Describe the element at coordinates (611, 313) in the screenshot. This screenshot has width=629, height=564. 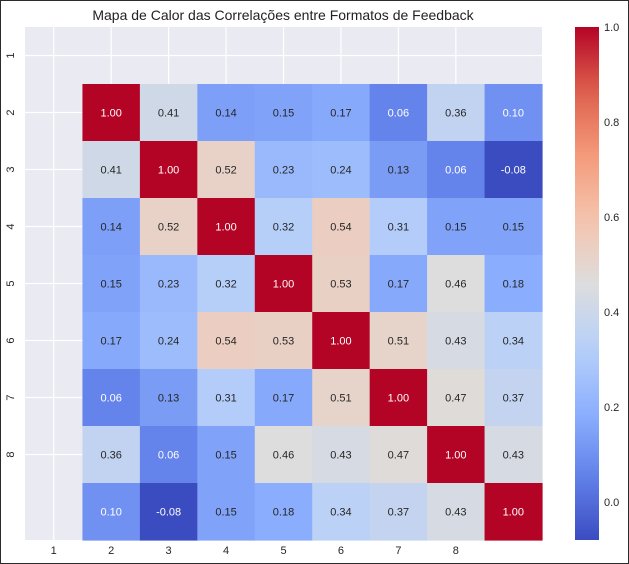
I see `colorbar-tick-label: 0.4` at that location.